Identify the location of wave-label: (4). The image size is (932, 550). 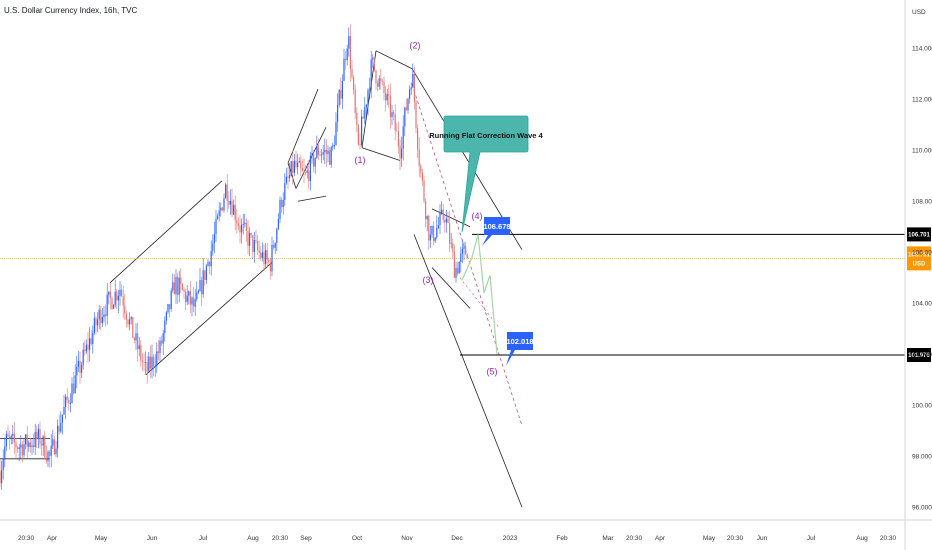
(477, 216).